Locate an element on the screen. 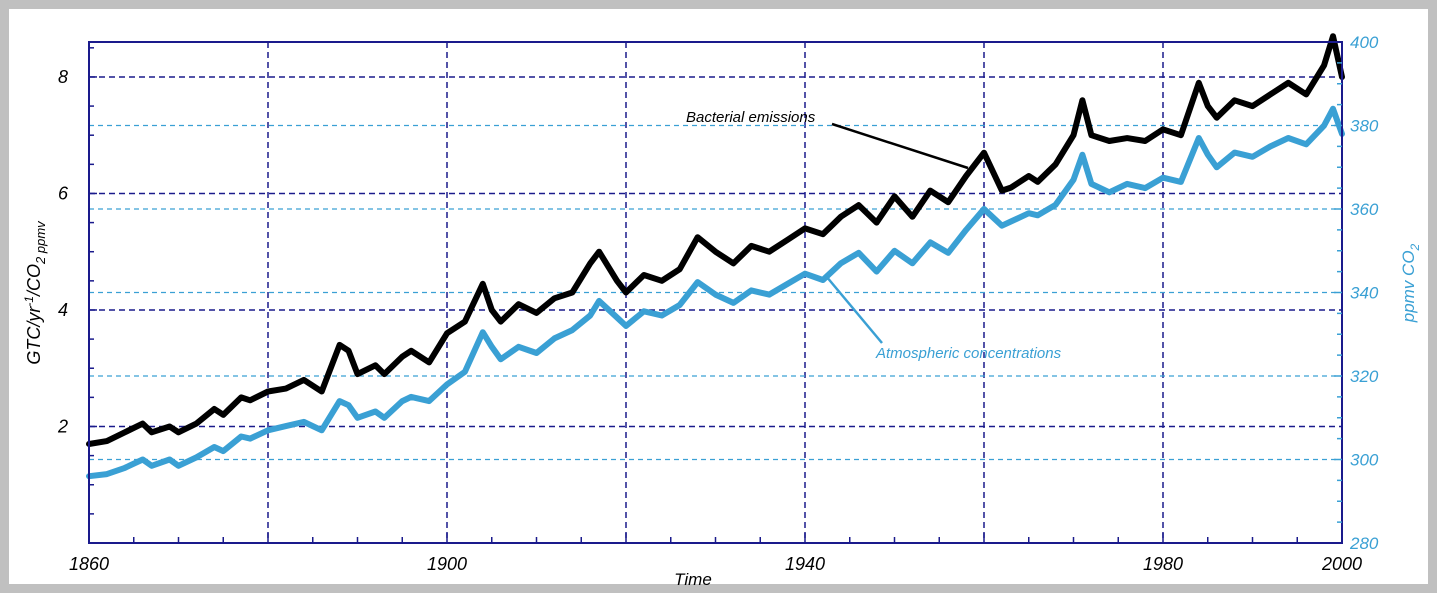 This screenshot has width=1437, height=598. y-axis-left-title: GTC/yr-1/CO2 ppmv is located at coordinates (35, 292).